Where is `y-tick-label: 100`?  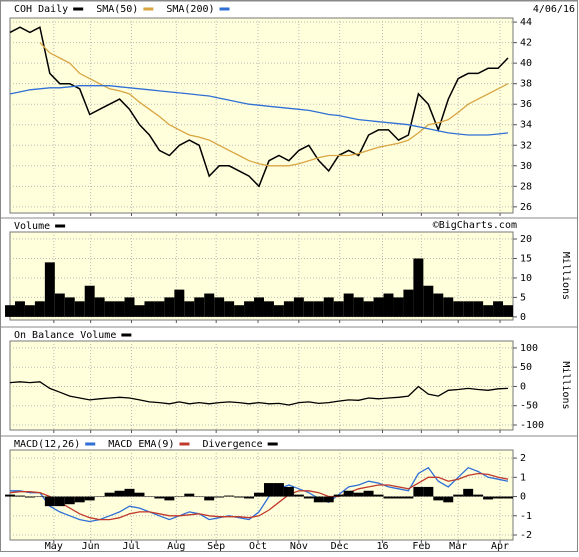 y-tick-label: 100 is located at coordinates (529, 348).